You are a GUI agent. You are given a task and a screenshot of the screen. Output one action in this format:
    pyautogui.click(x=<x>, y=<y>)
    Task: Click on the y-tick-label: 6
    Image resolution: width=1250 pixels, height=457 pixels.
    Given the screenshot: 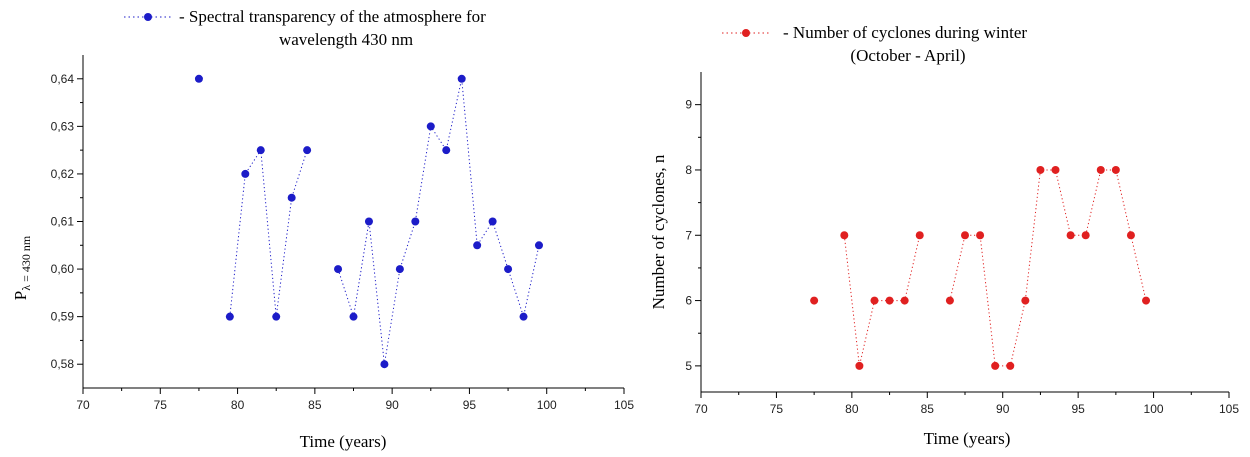 What is the action you would take?
    pyautogui.click(x=688, y=301)
    